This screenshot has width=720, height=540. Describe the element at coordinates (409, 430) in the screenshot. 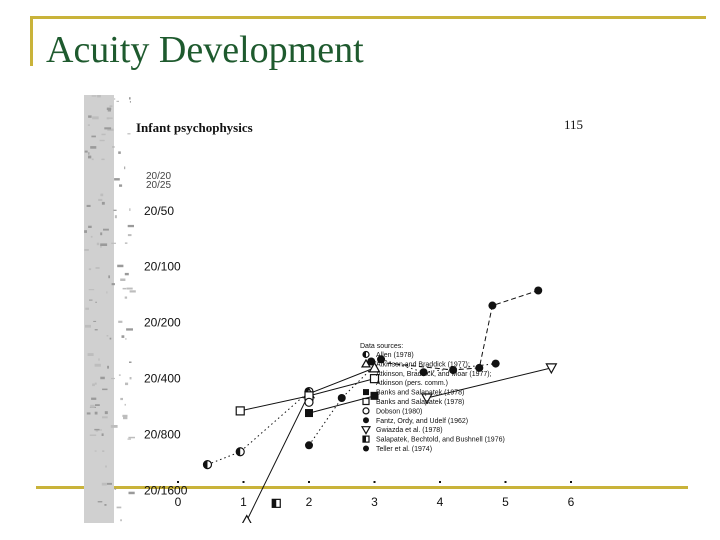

I see `legend-entry: Gwiazda et al. (1978)` at that location.